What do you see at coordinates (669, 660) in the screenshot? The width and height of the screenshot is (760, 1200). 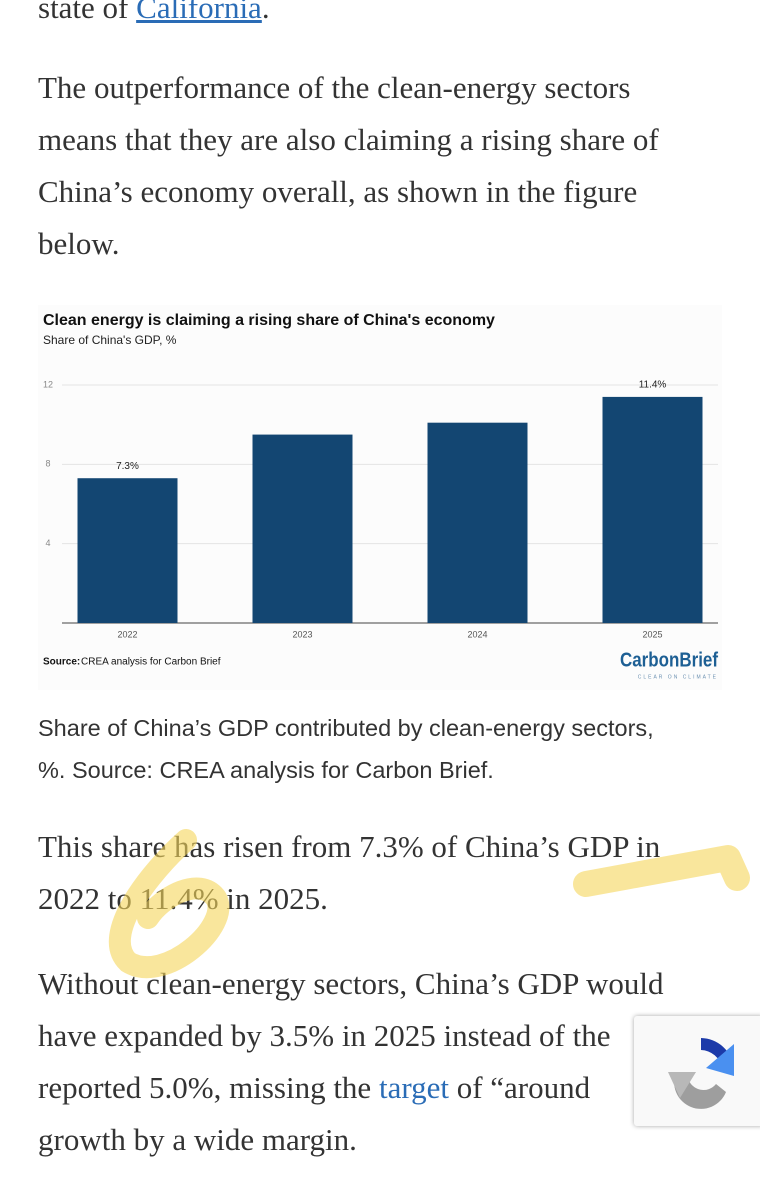 I see `logo: CarbonBrief` at bounding box center [669, 660].